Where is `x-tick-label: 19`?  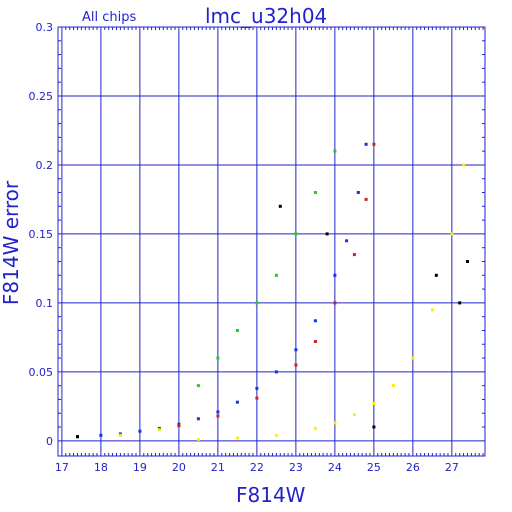
x-tick-label: 19 is located at coordinates (140, 467).